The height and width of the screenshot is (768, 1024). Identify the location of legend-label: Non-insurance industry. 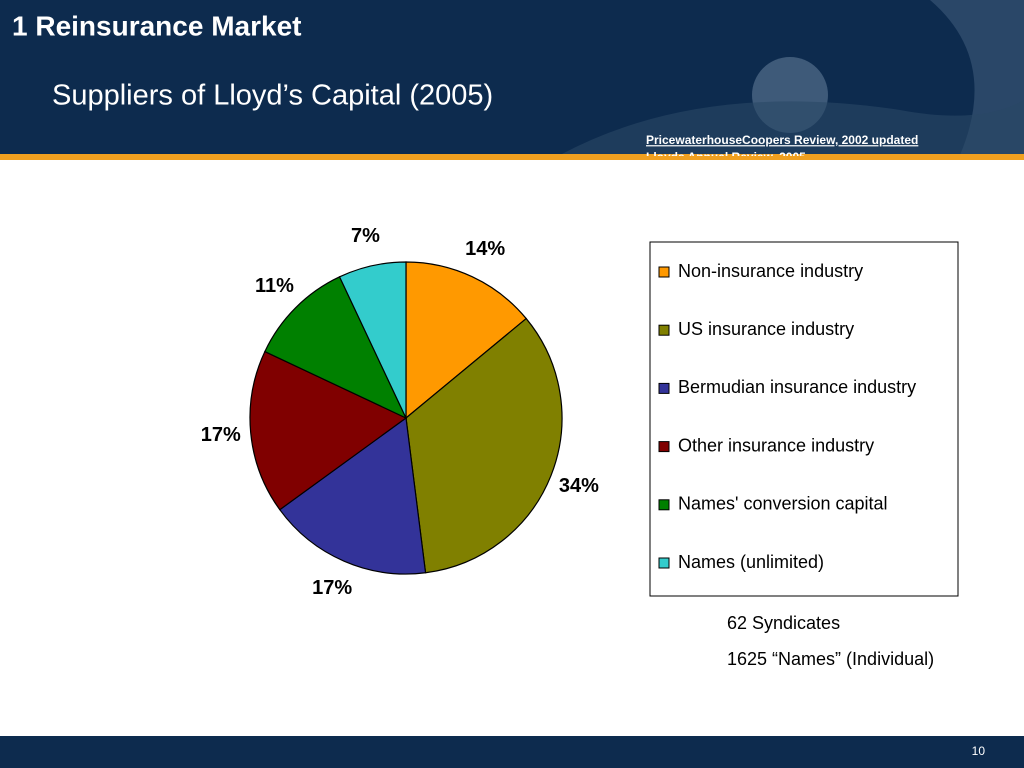
(770, 271).